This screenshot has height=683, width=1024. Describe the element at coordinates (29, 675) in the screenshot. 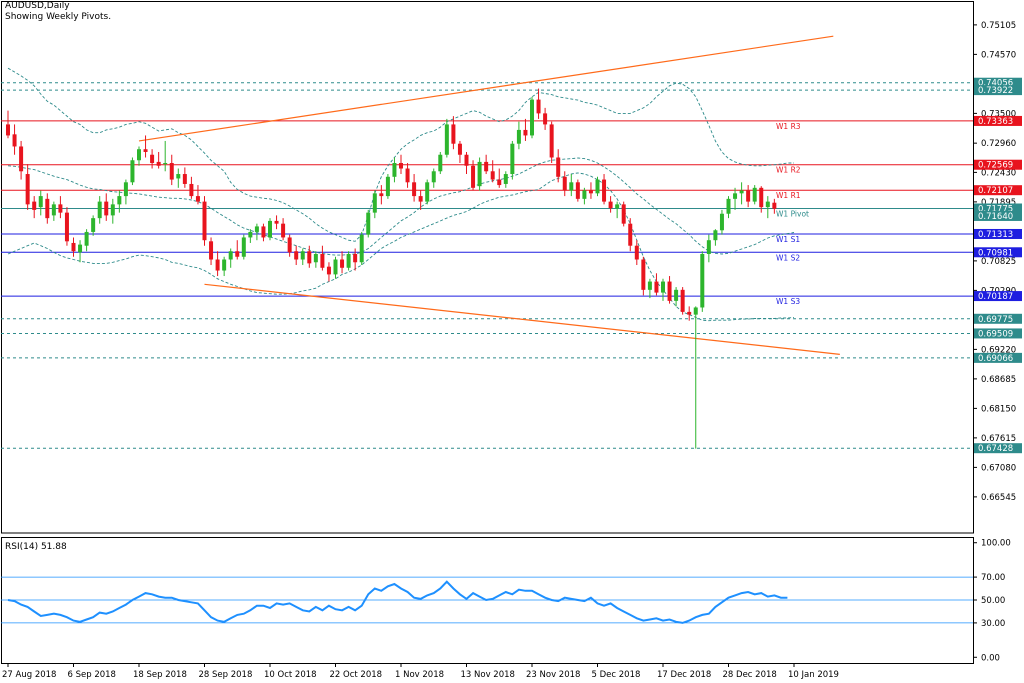

I see `x-tick-label: 27 Aug 2018` at that location.